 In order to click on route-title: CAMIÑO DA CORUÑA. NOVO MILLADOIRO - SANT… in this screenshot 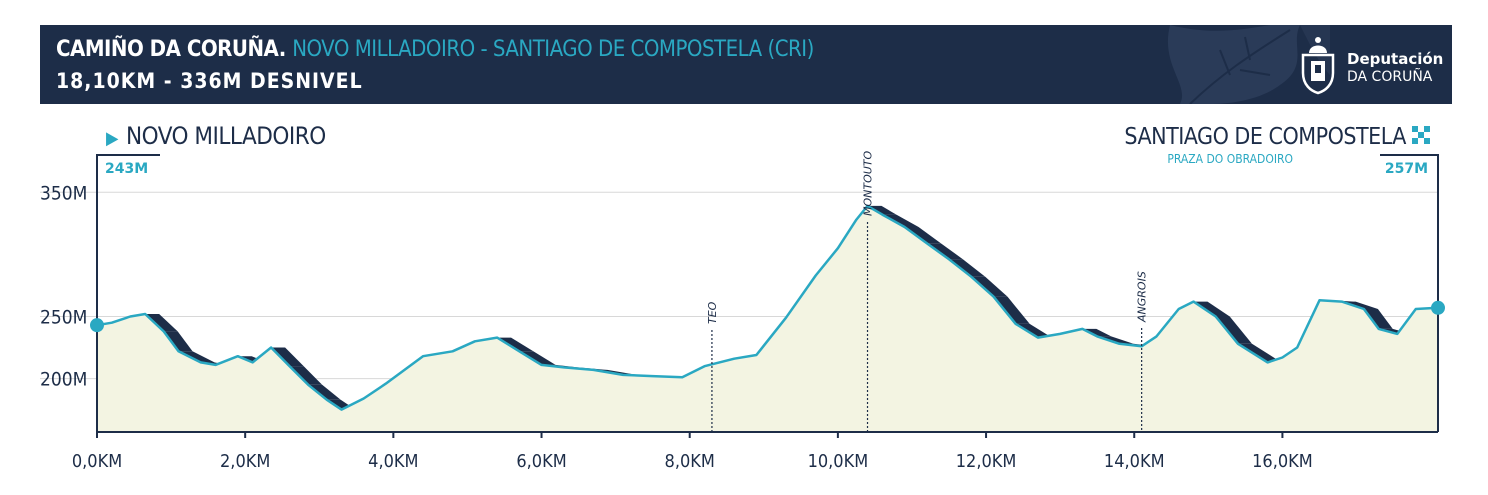, I will do `click(435, 49)`.